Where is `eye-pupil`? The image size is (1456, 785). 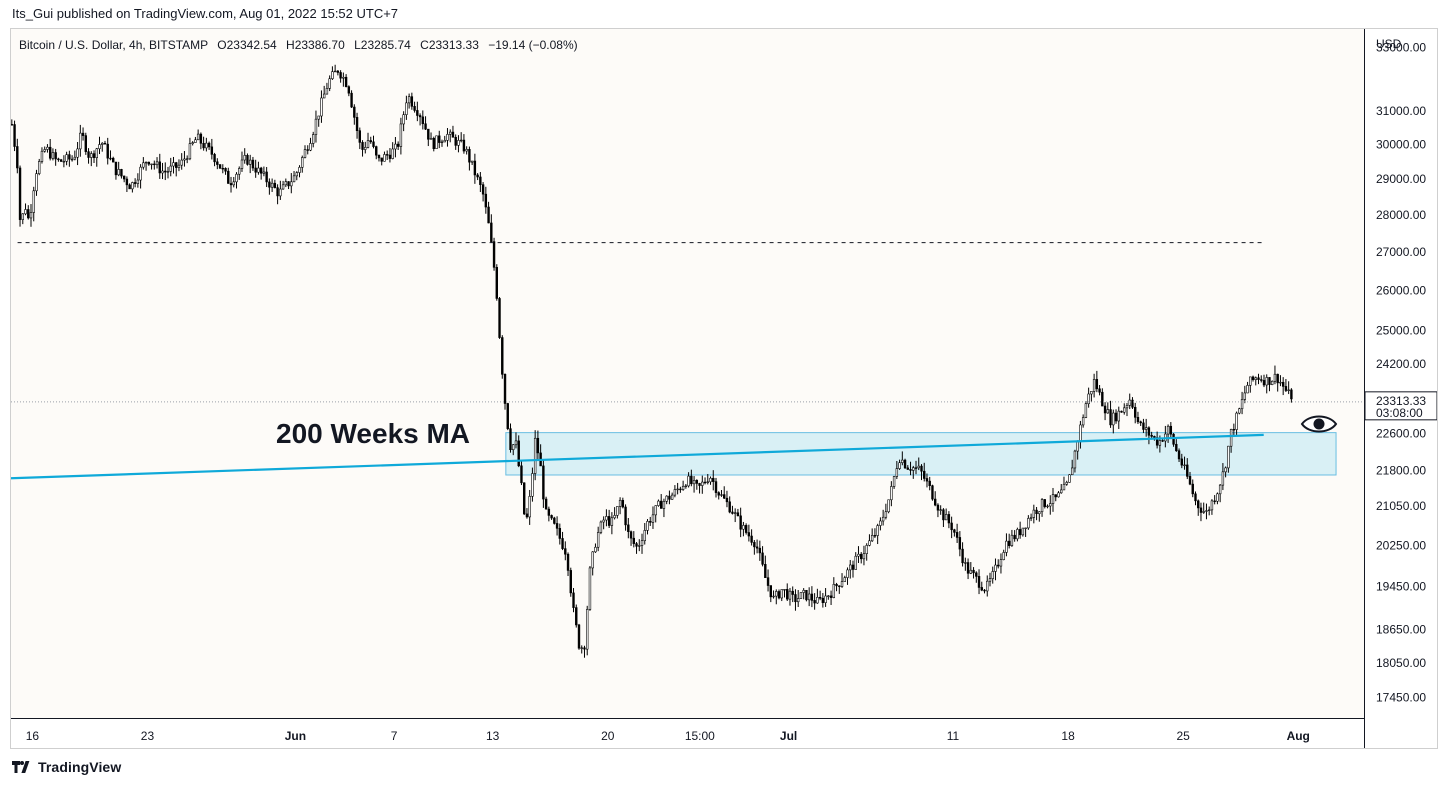
eye-pupil is located at coordinates (1319, 424).